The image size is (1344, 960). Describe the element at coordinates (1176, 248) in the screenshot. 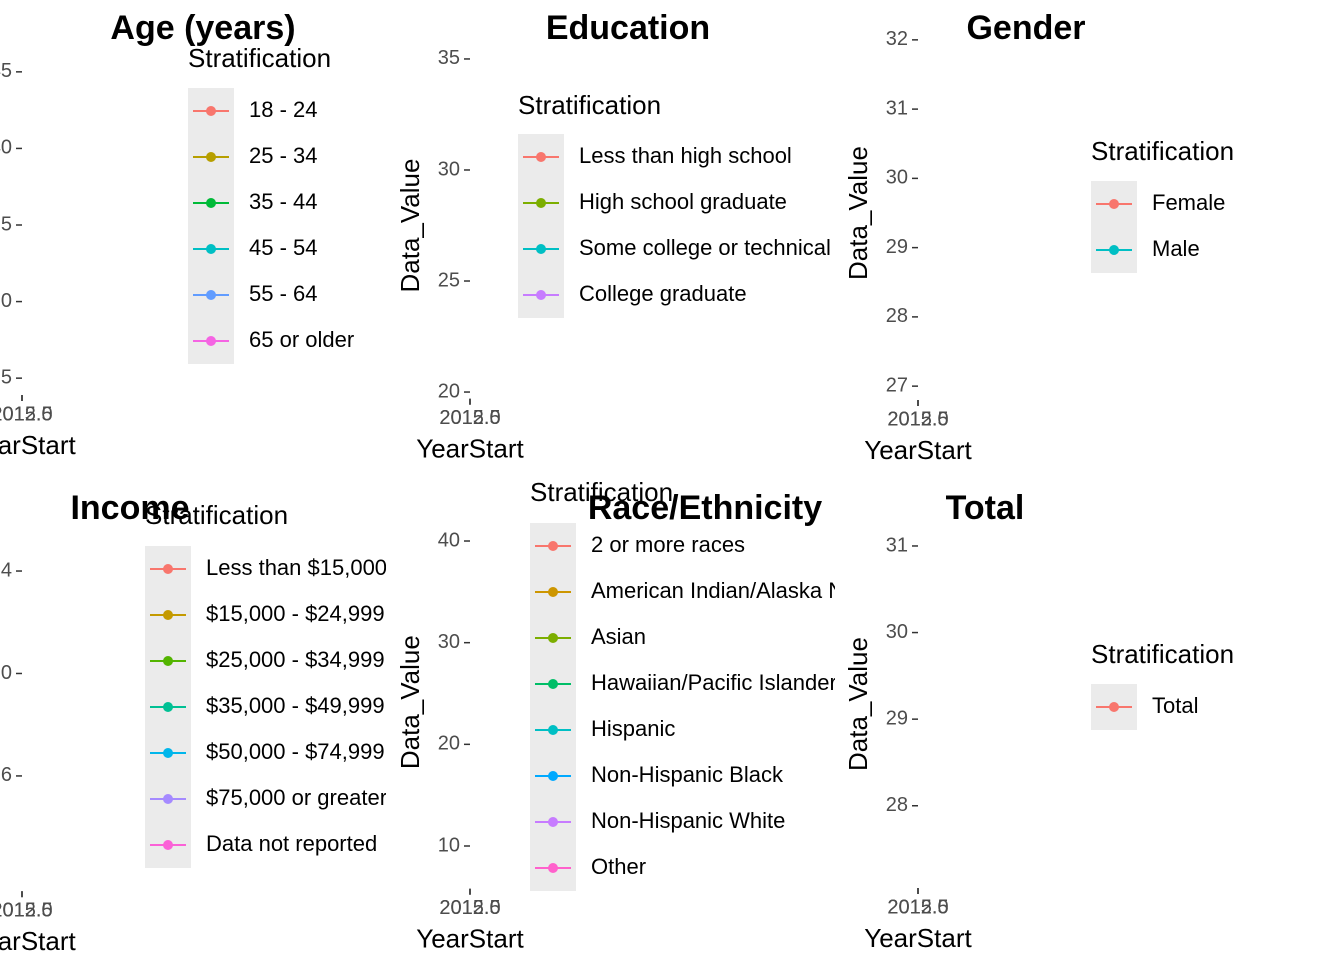

I see `legend-label: Male` at that location.